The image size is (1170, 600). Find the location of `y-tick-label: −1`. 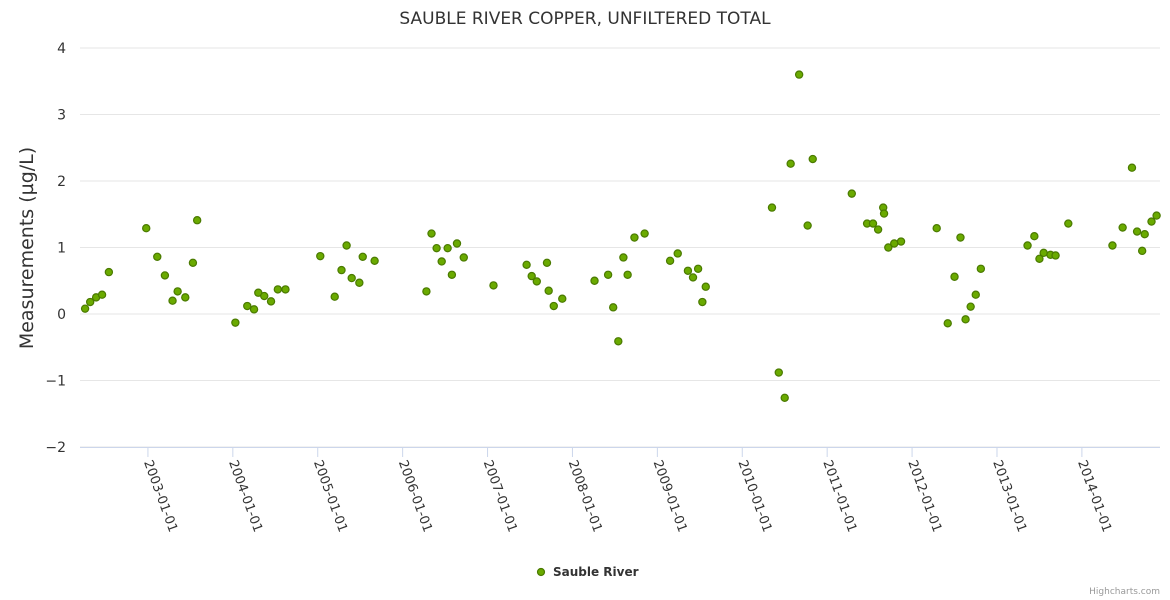

y-tick-label: −1 is located at coordinates (55, 382).